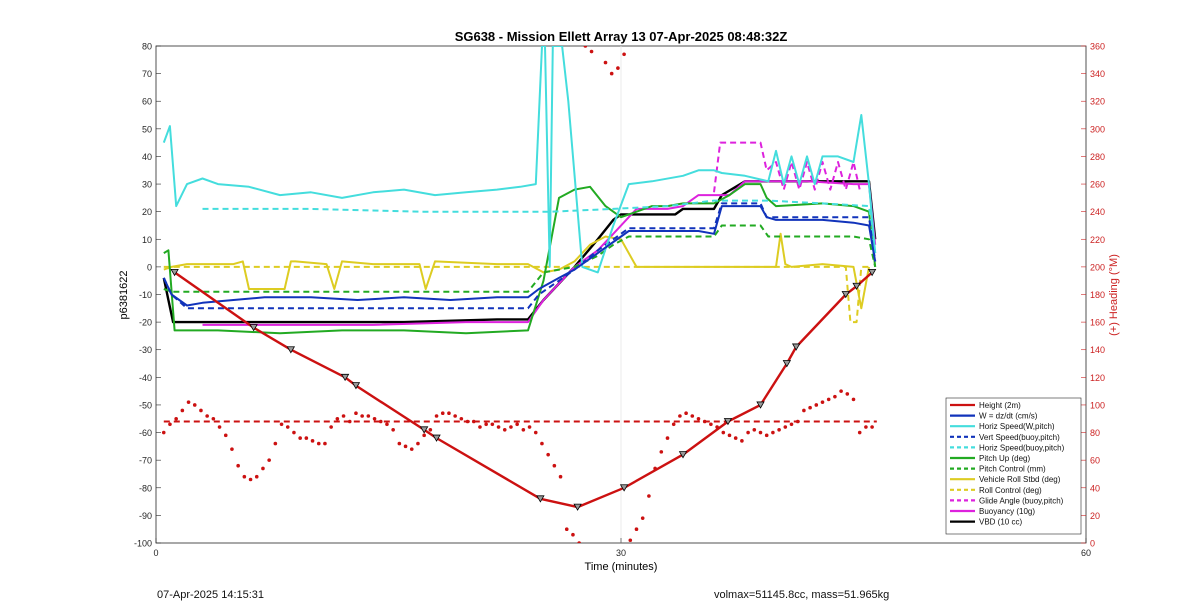 The image size is (1200, 611). What do you see at coordinates (1097, 405) in the screenshot?
I see `y2-tick-label: 100` at bounding box center [1097, 405].